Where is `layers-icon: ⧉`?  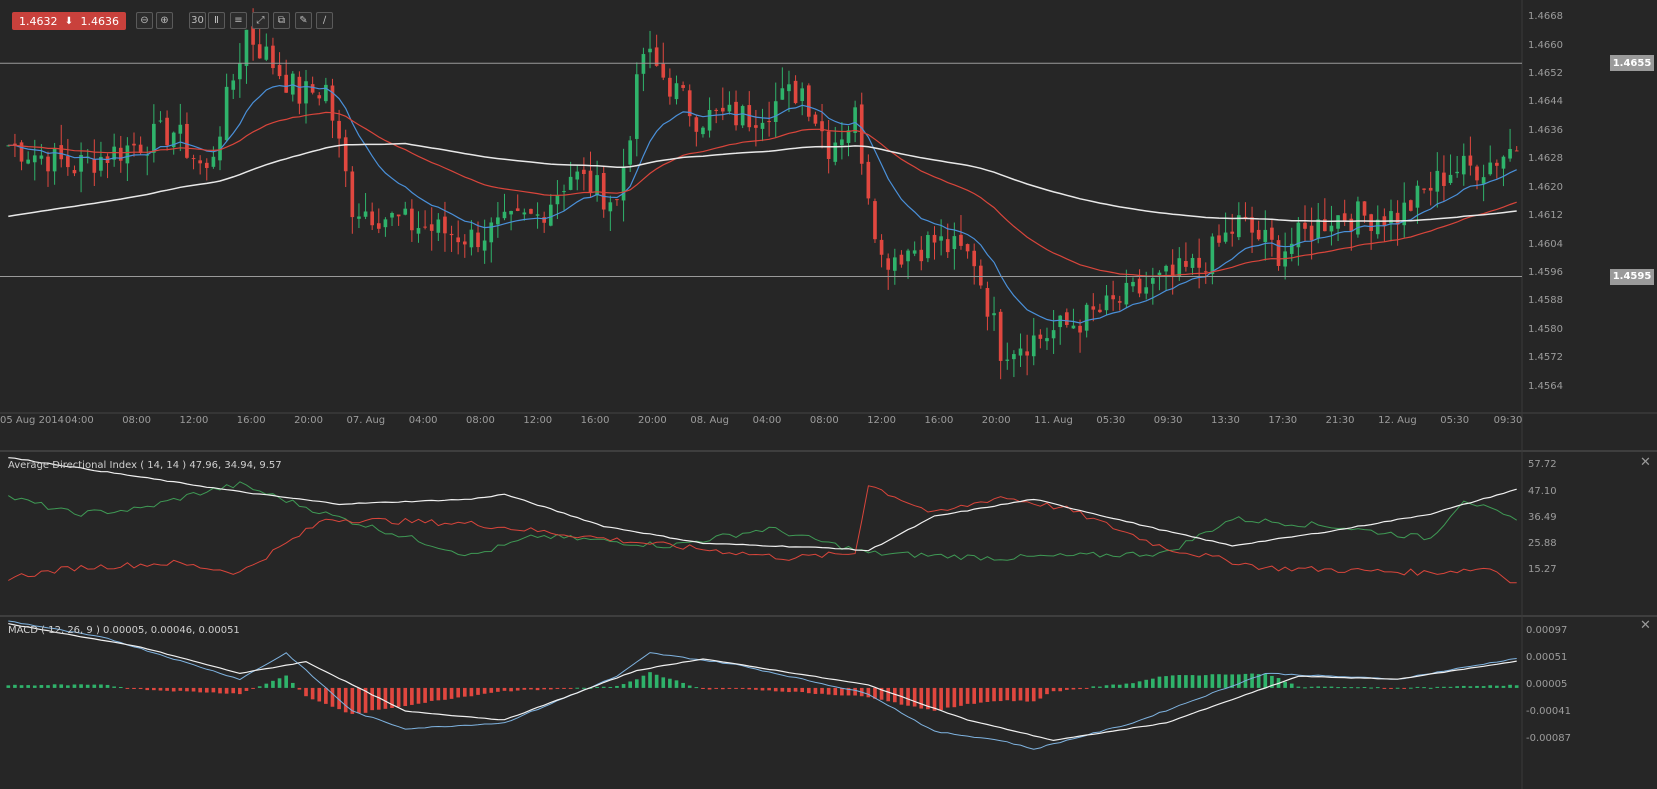 layers-icon: ⧉ is located at coordinates (281, 20).